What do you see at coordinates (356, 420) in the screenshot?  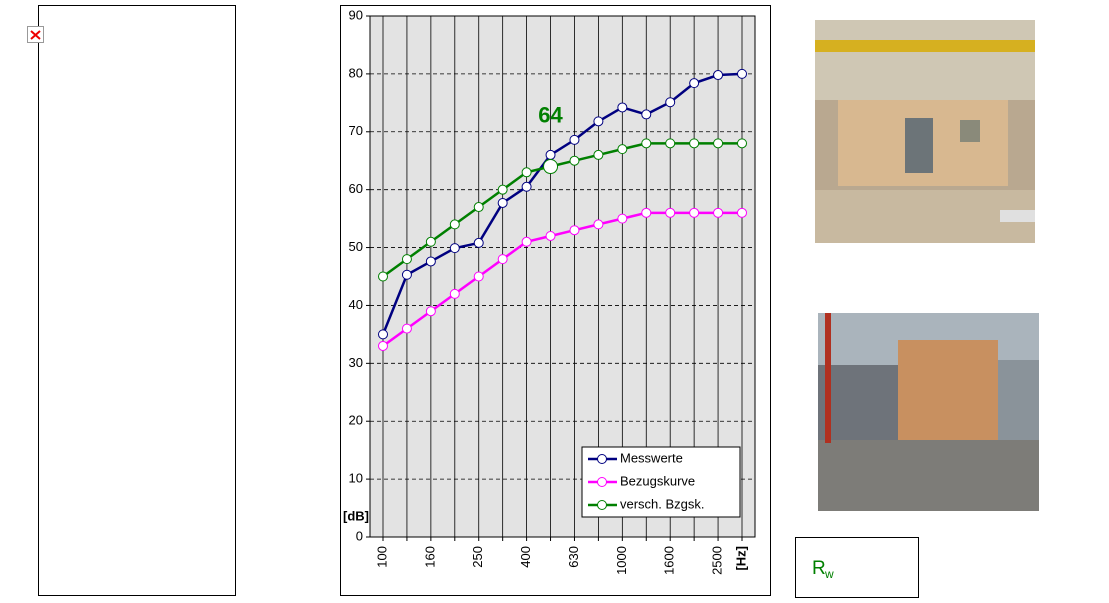 I see `y-tick-label: 20` at bounding box center [356, 420].